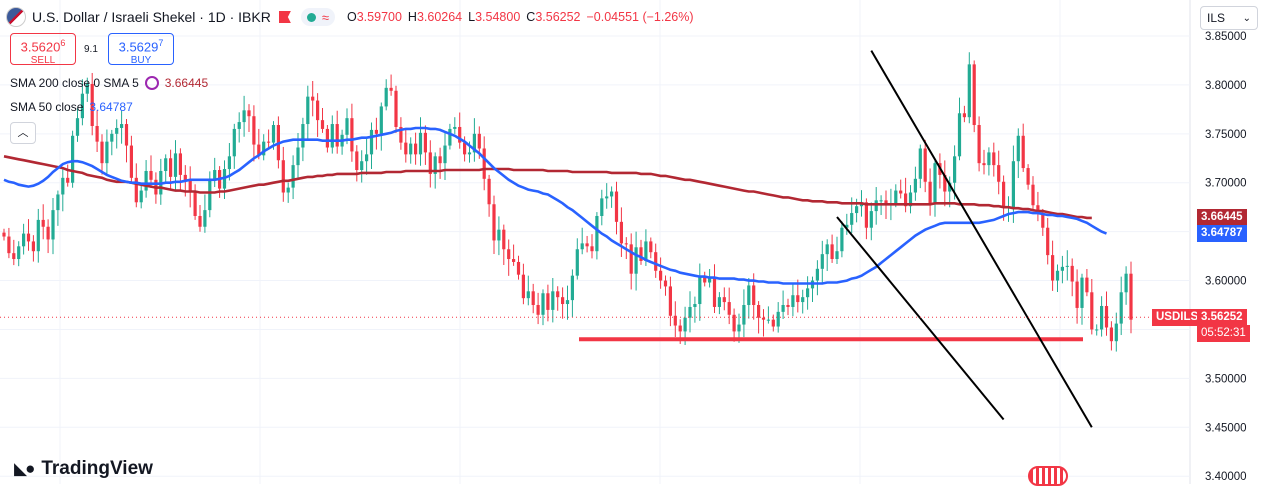 The width and height of the screenshot is (1267, 486). I want to click on sma200-label: SMA 200 close 0 SMA 5, so click(74, 83).